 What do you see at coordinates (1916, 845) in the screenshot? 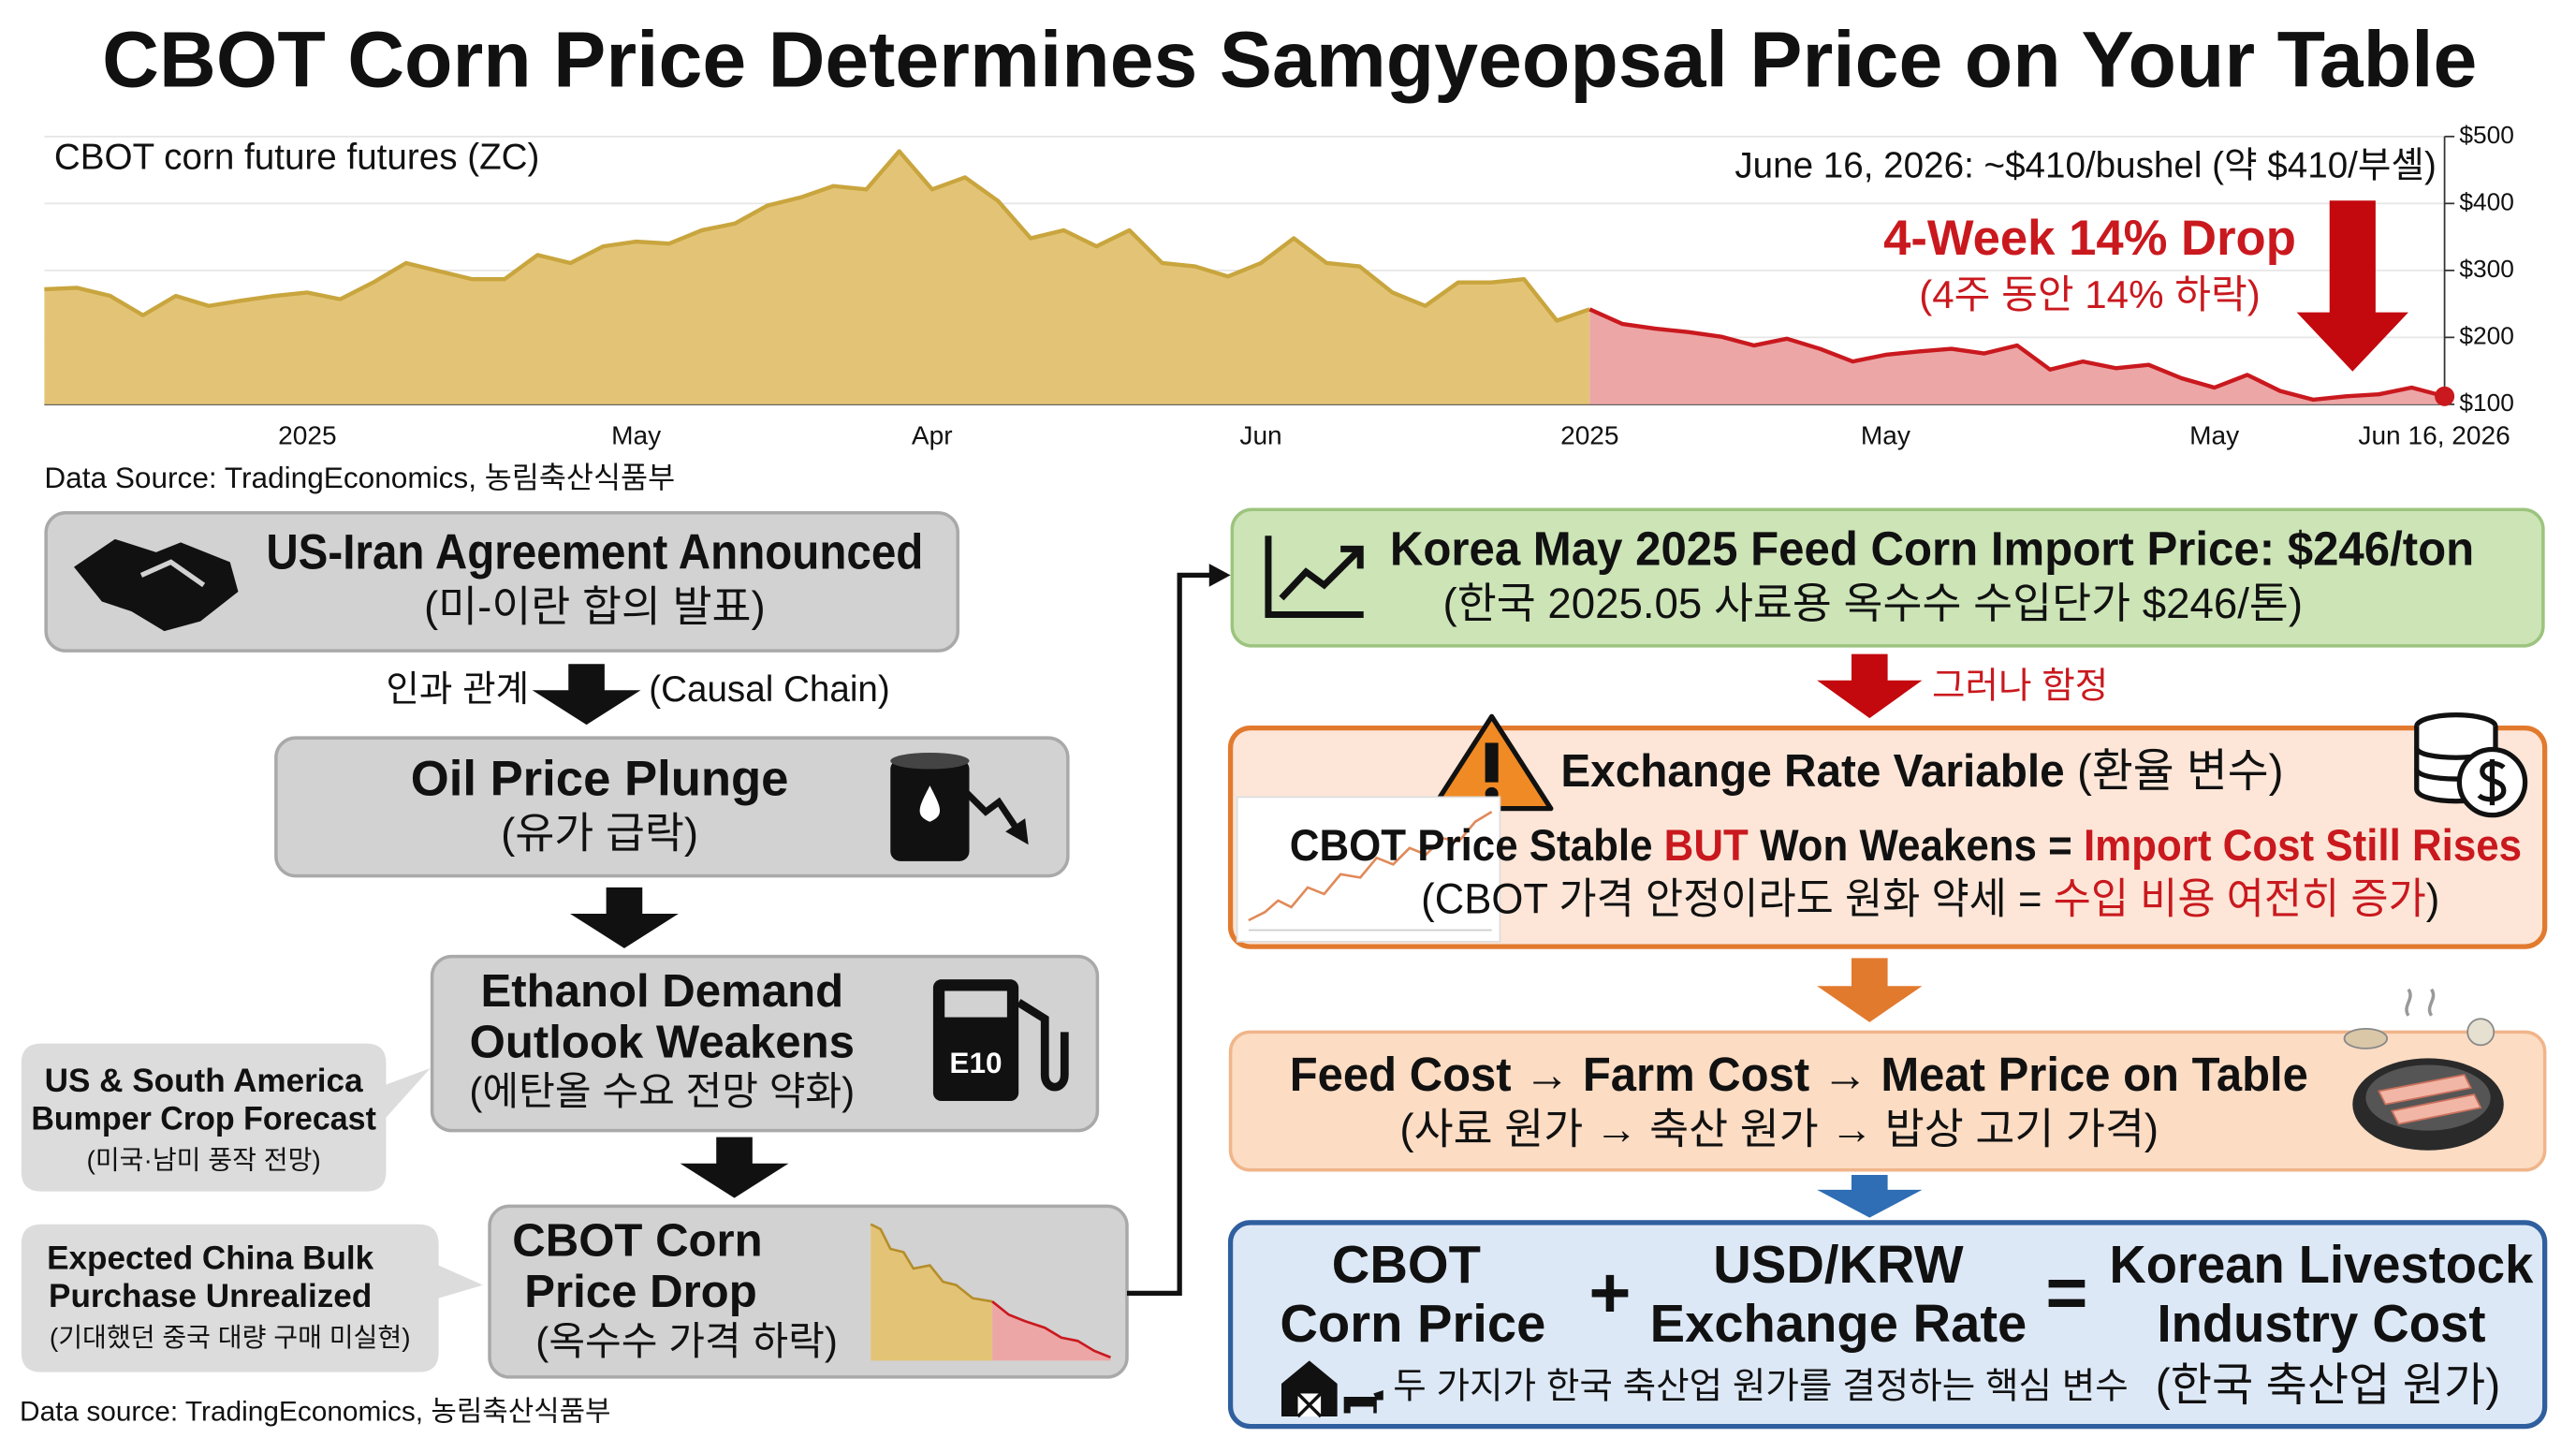
I see `statement-part: Won Weakens =` at bounding box center [1916, 845].